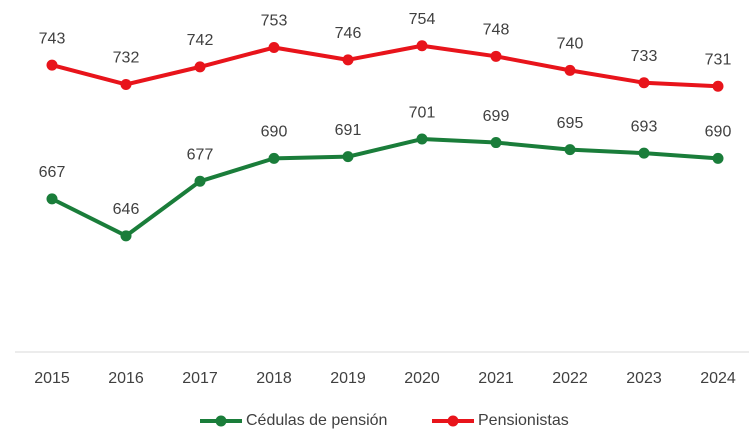 The height and width of the screenshot is (429, 749). I want to click on data-label: 733, so click(644, 56).